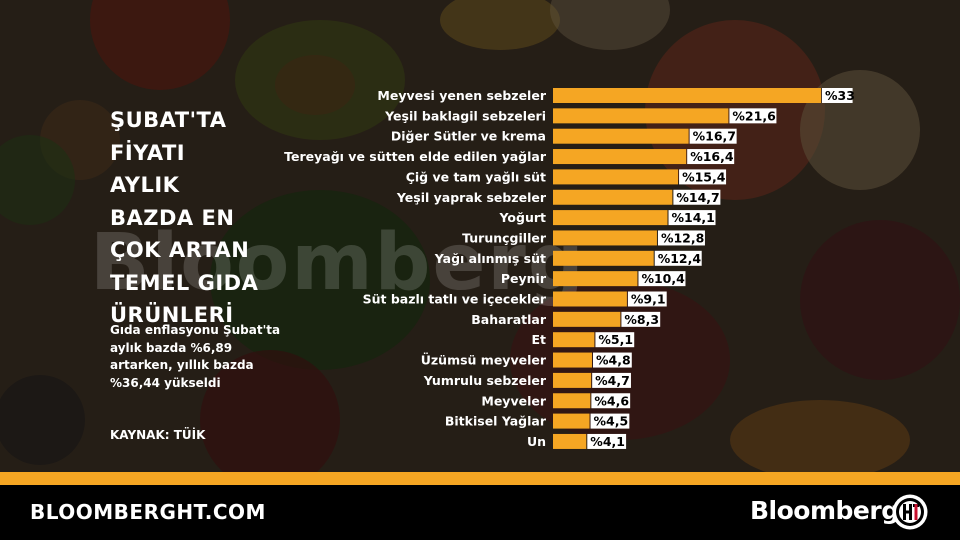 This screenshot has width=960, height=540. Describe the element at coordinates (148, 512) in the screenshot. I see `site-url: BLOOMBERGHT.COM` at that location.